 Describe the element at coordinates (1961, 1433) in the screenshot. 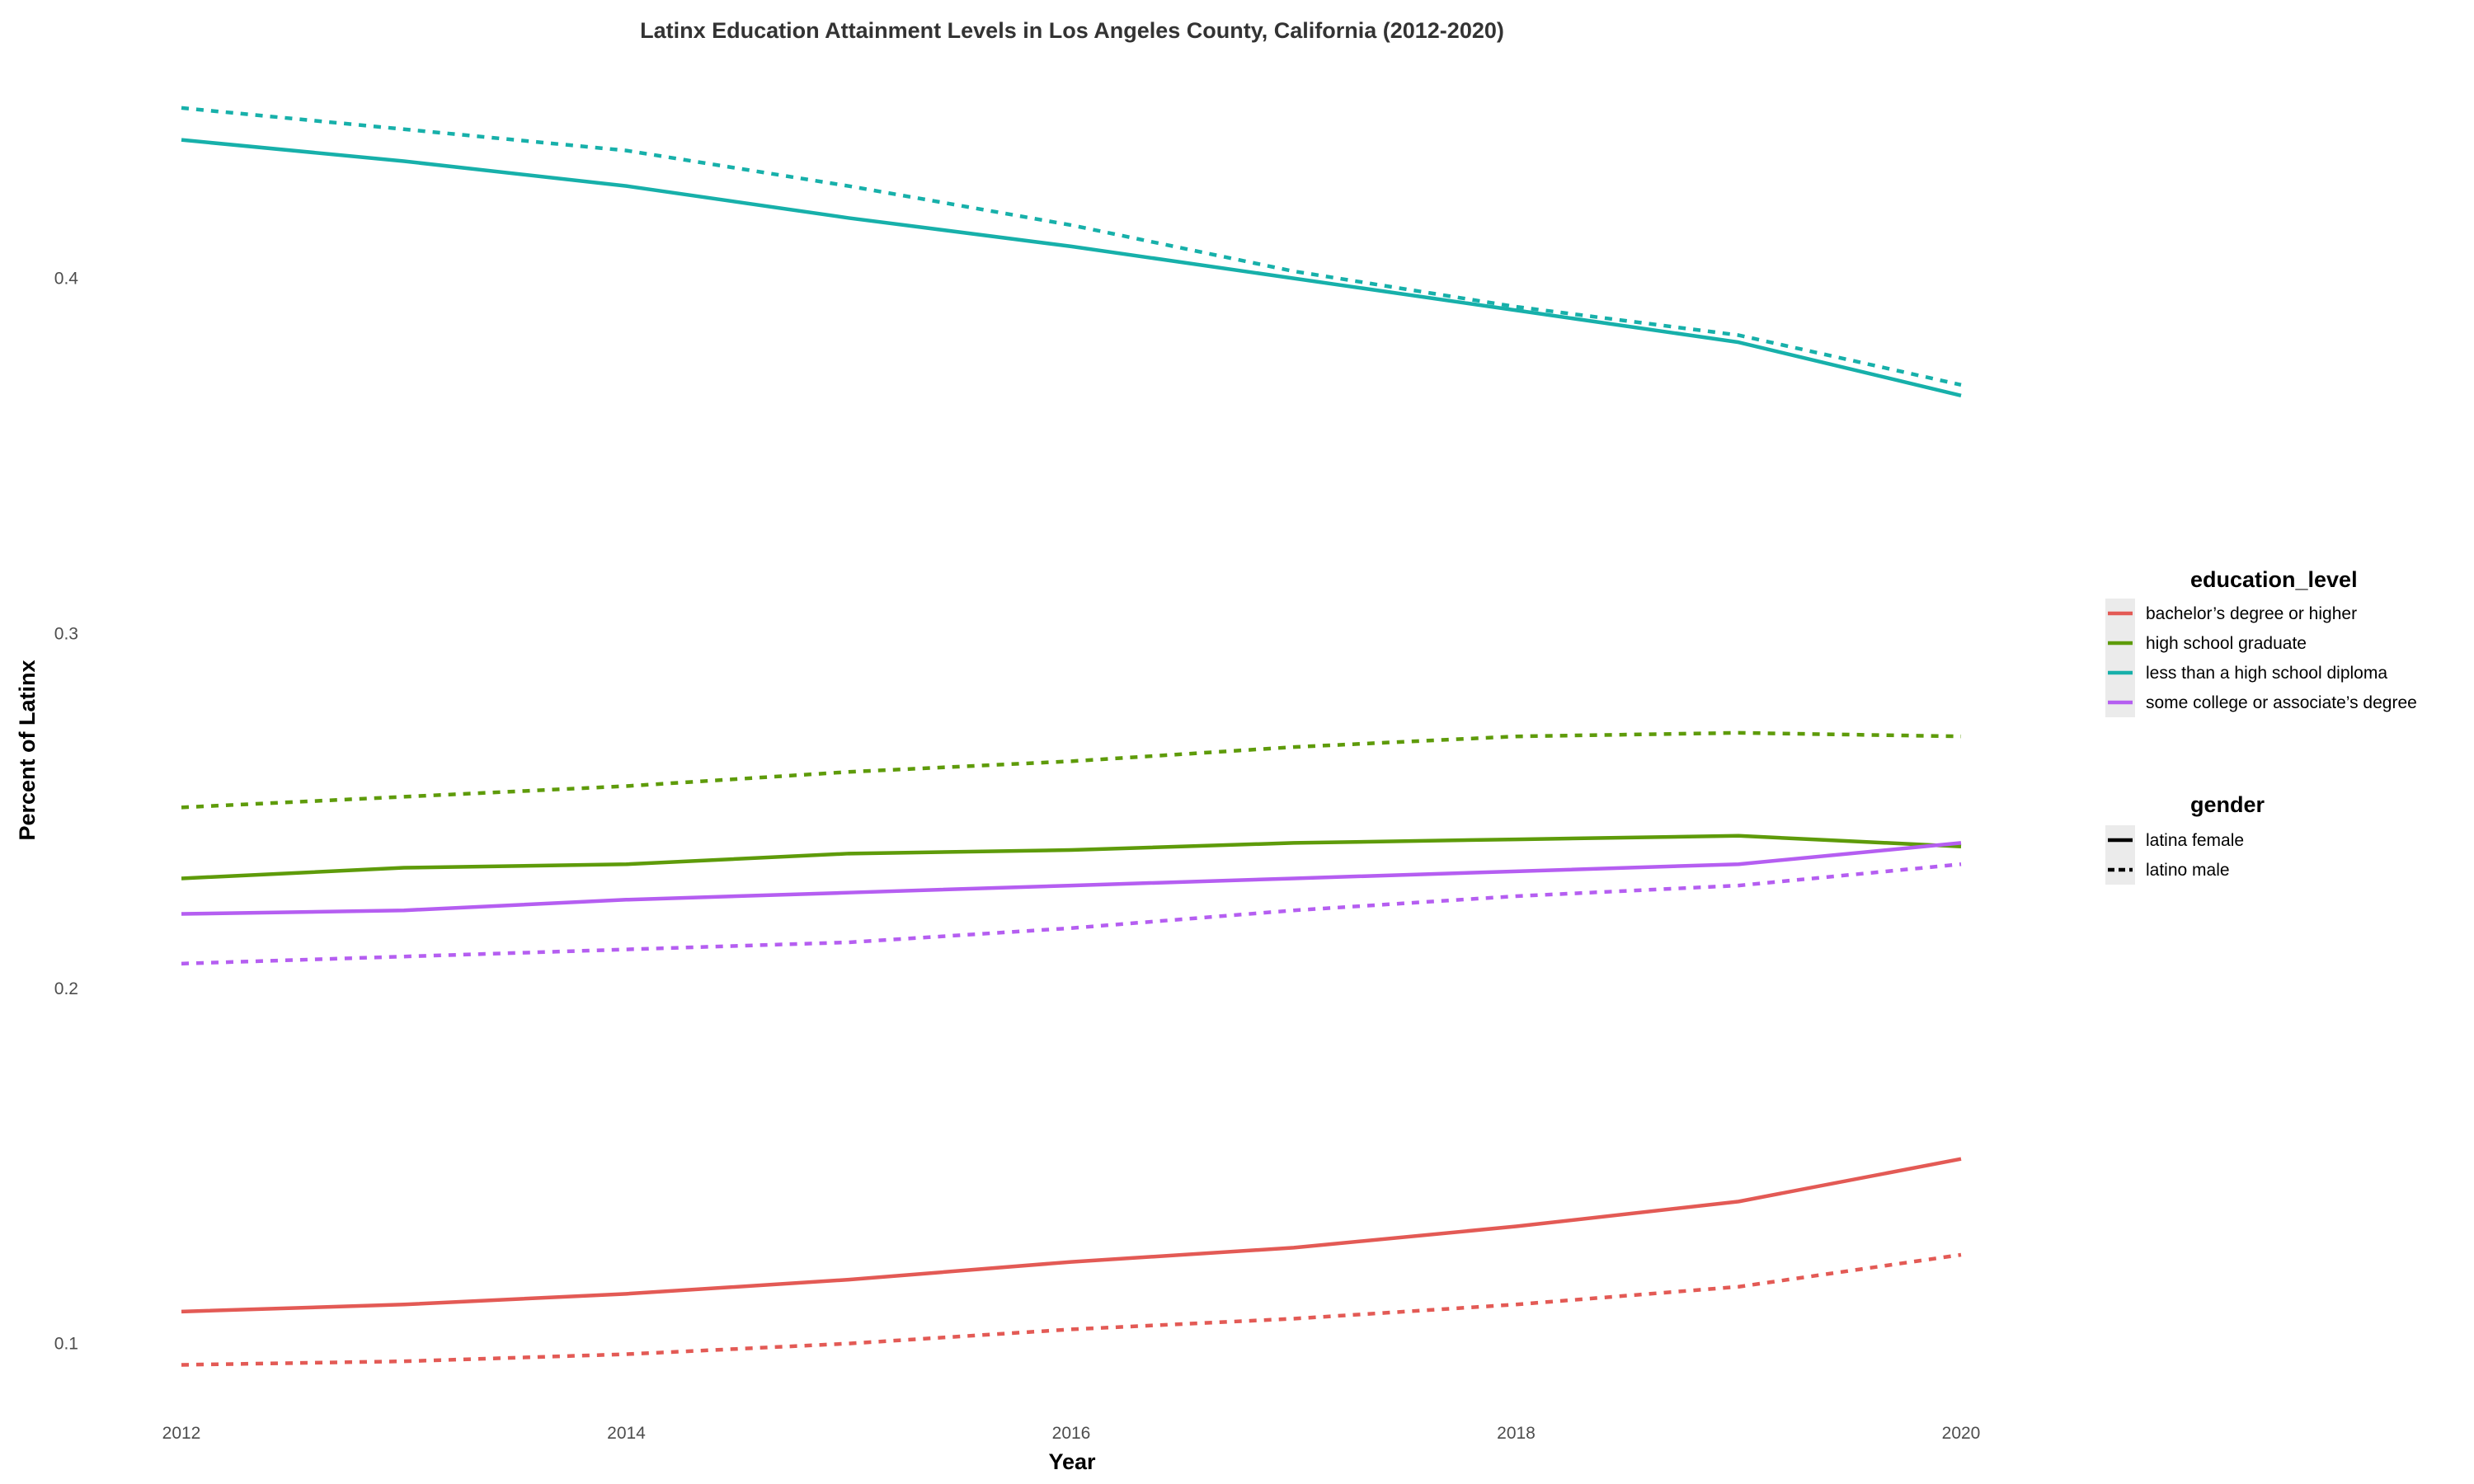

I see `x-tick-label: 2020` at that location.